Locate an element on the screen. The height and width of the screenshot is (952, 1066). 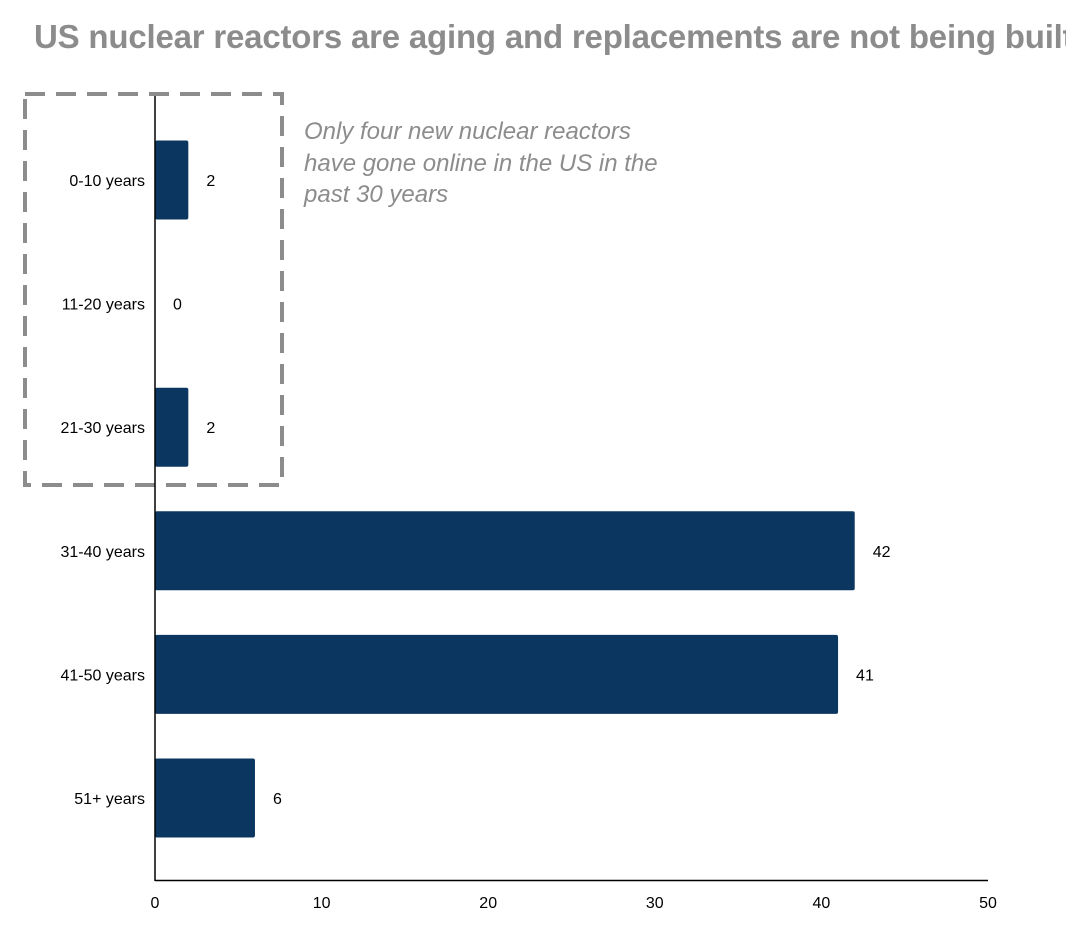
value-label: 6 is located at coordinates (277, 799).